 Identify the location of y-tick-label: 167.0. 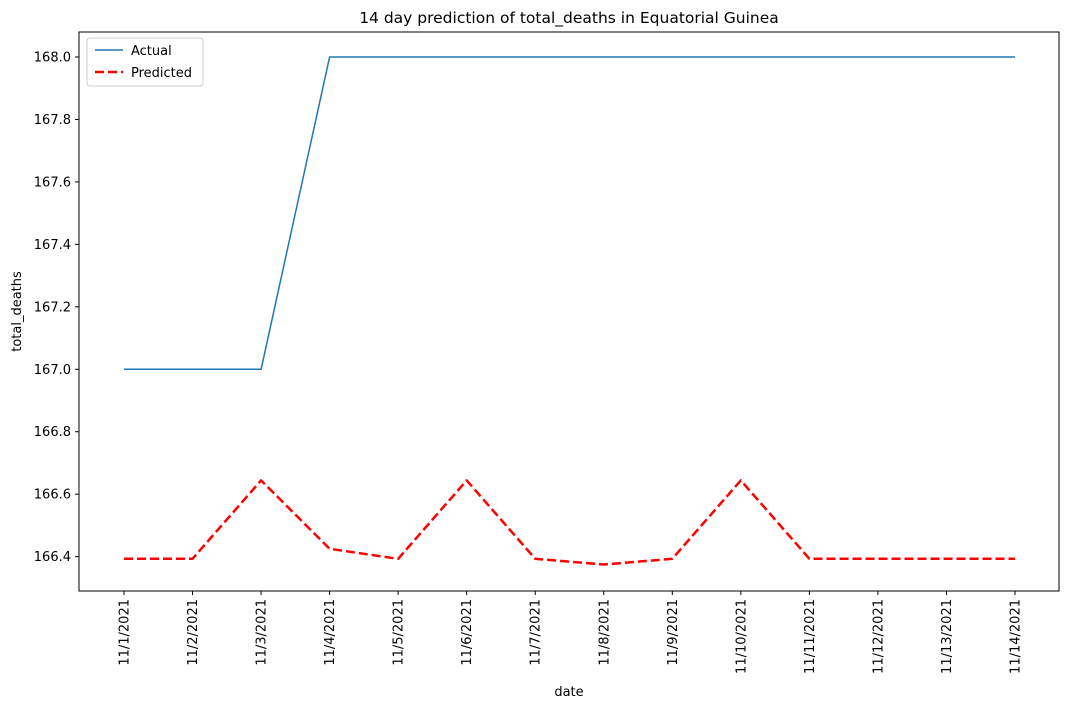
(52, 370).